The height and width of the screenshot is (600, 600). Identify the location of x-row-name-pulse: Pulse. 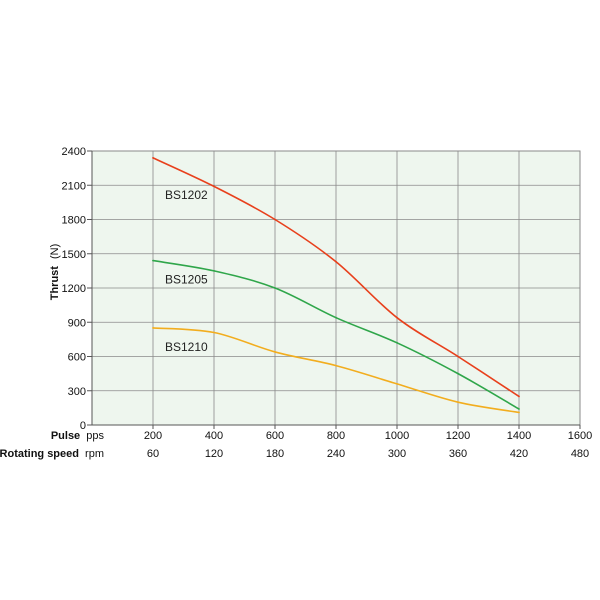
(65, 436).